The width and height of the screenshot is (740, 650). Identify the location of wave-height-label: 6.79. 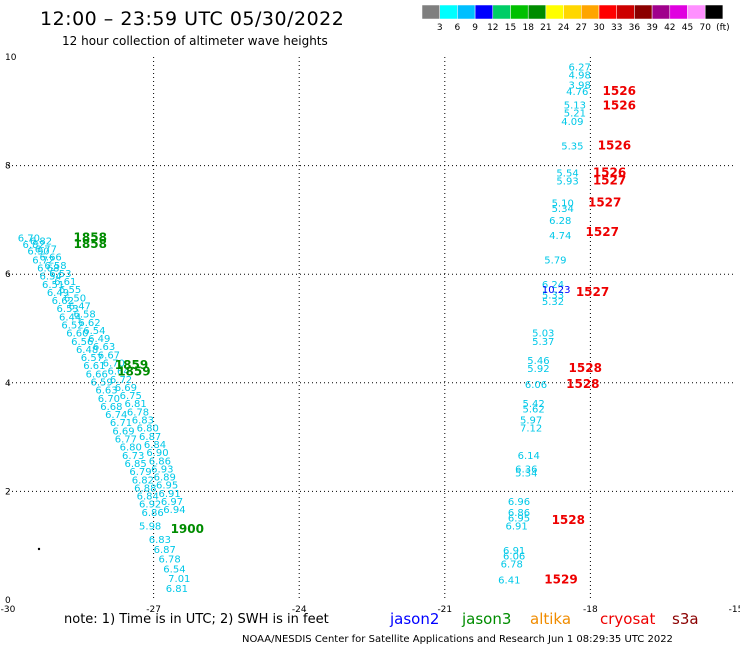
(140, 472).